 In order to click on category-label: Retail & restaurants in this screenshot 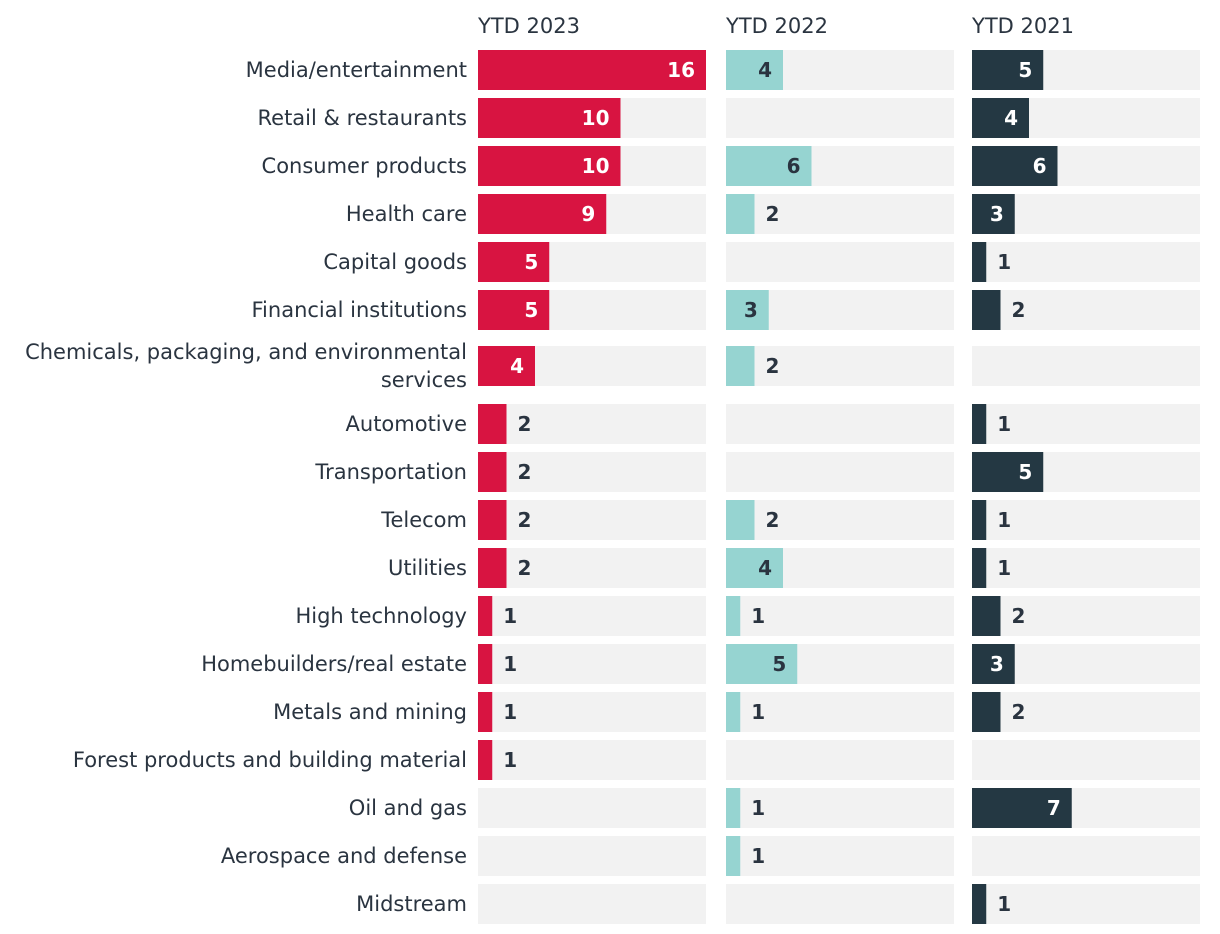, I will do `click(363, 118)`.